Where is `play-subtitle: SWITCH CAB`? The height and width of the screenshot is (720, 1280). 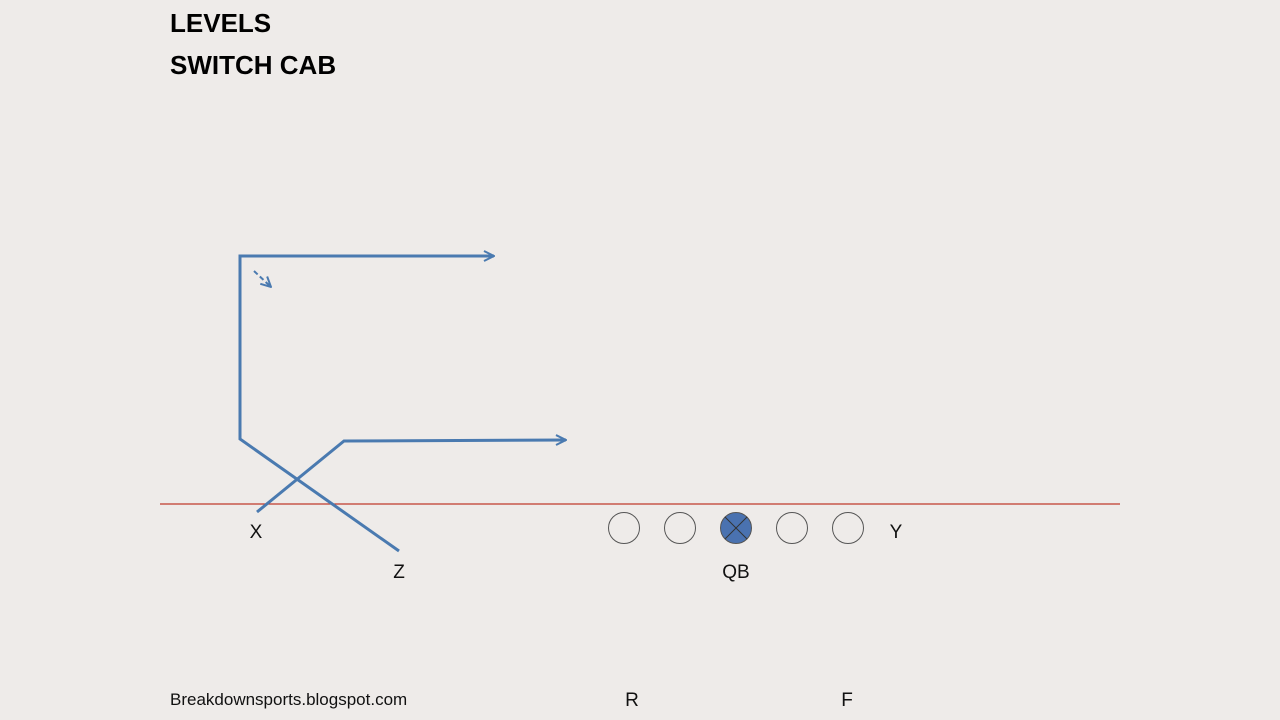
play-subtitle: SWITCH CAB is located at coordinates (253, 65).